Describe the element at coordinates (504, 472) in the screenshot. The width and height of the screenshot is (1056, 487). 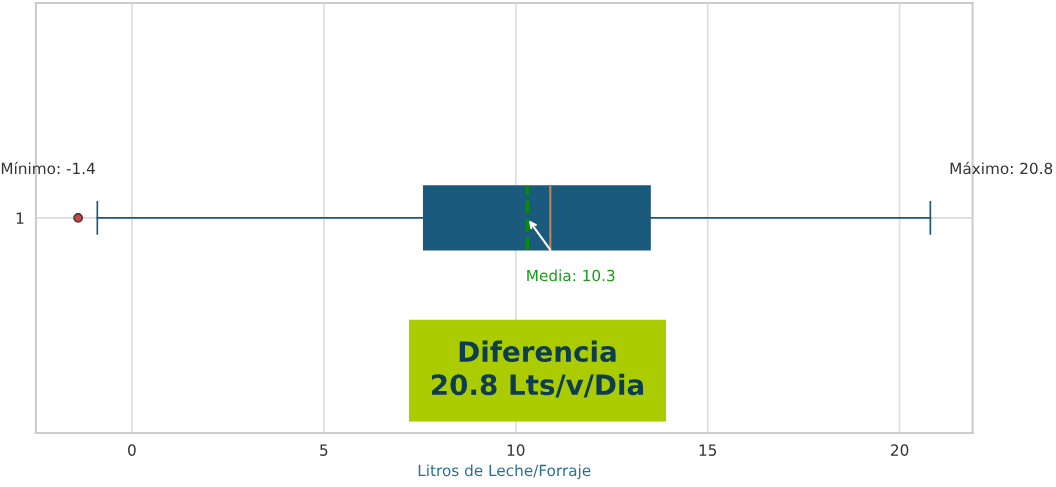
I see `x-axis-title: Litros de Leche/Forraje` at that location.